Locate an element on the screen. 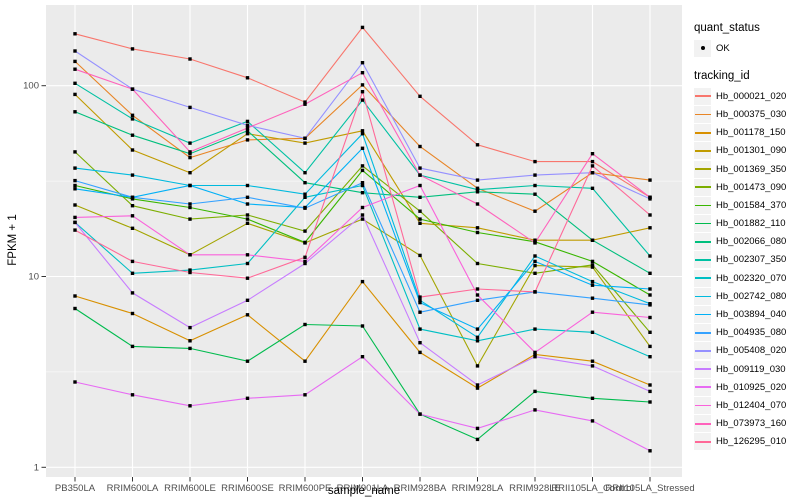 The image size is (800, 500). legend-item-label: Hb_073973_160 is located at coordinates (751, 424).